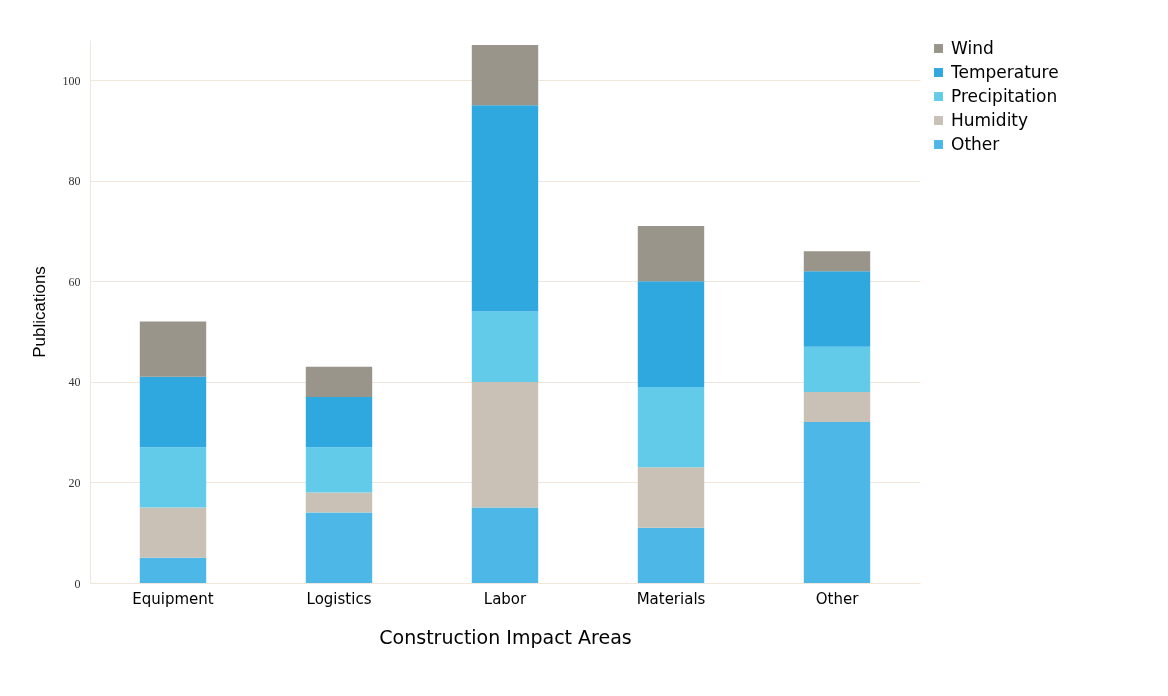 This screenshot has height=696, width=1168. What do you see at coordinates (975, 143) in the screenshot?
I see `legend-label: Other` at bounding box center [975, 143].